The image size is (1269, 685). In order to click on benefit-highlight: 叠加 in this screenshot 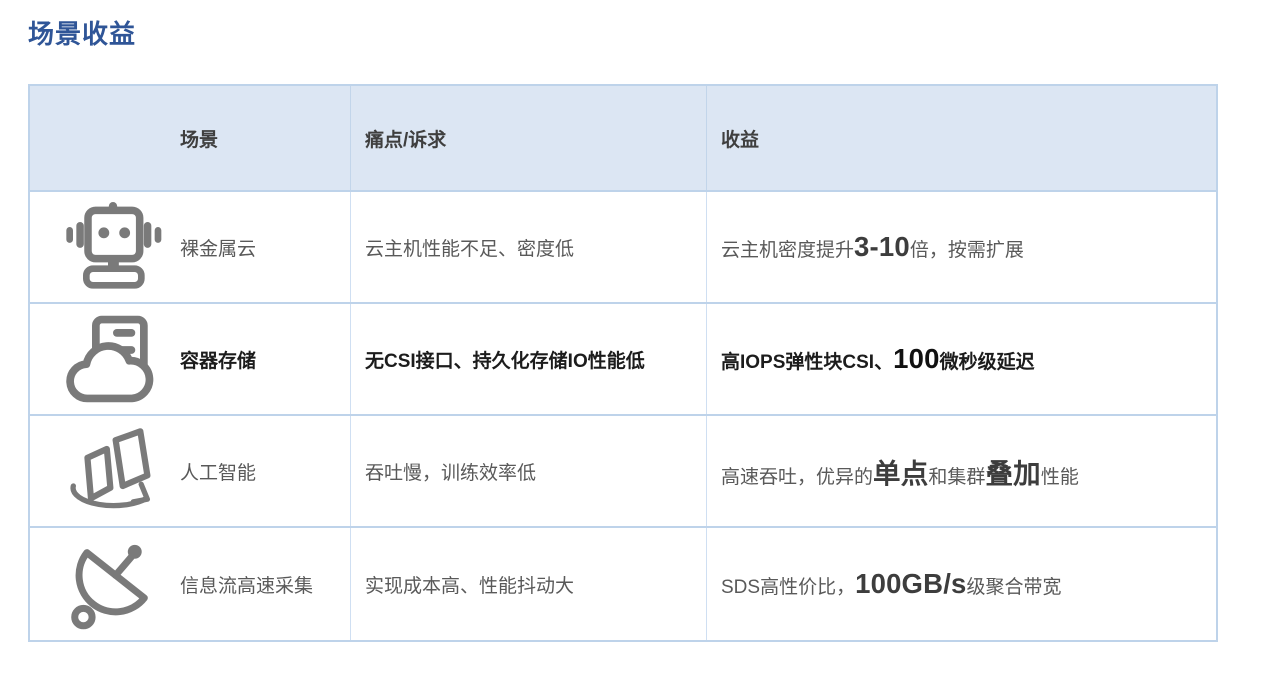, I will do `click(1013, 473)`.